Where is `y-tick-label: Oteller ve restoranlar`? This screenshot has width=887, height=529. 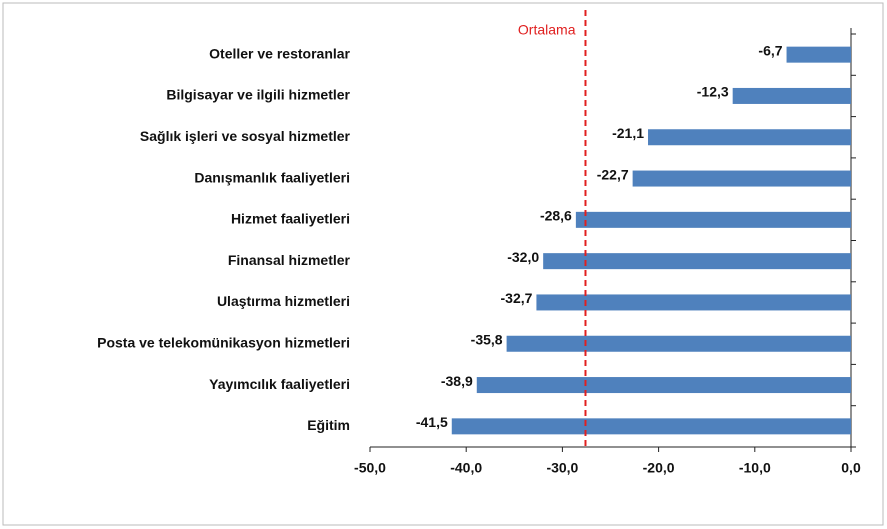
y-tick-label: Oteller ve restoranlar is located at coordinates (279, 53).